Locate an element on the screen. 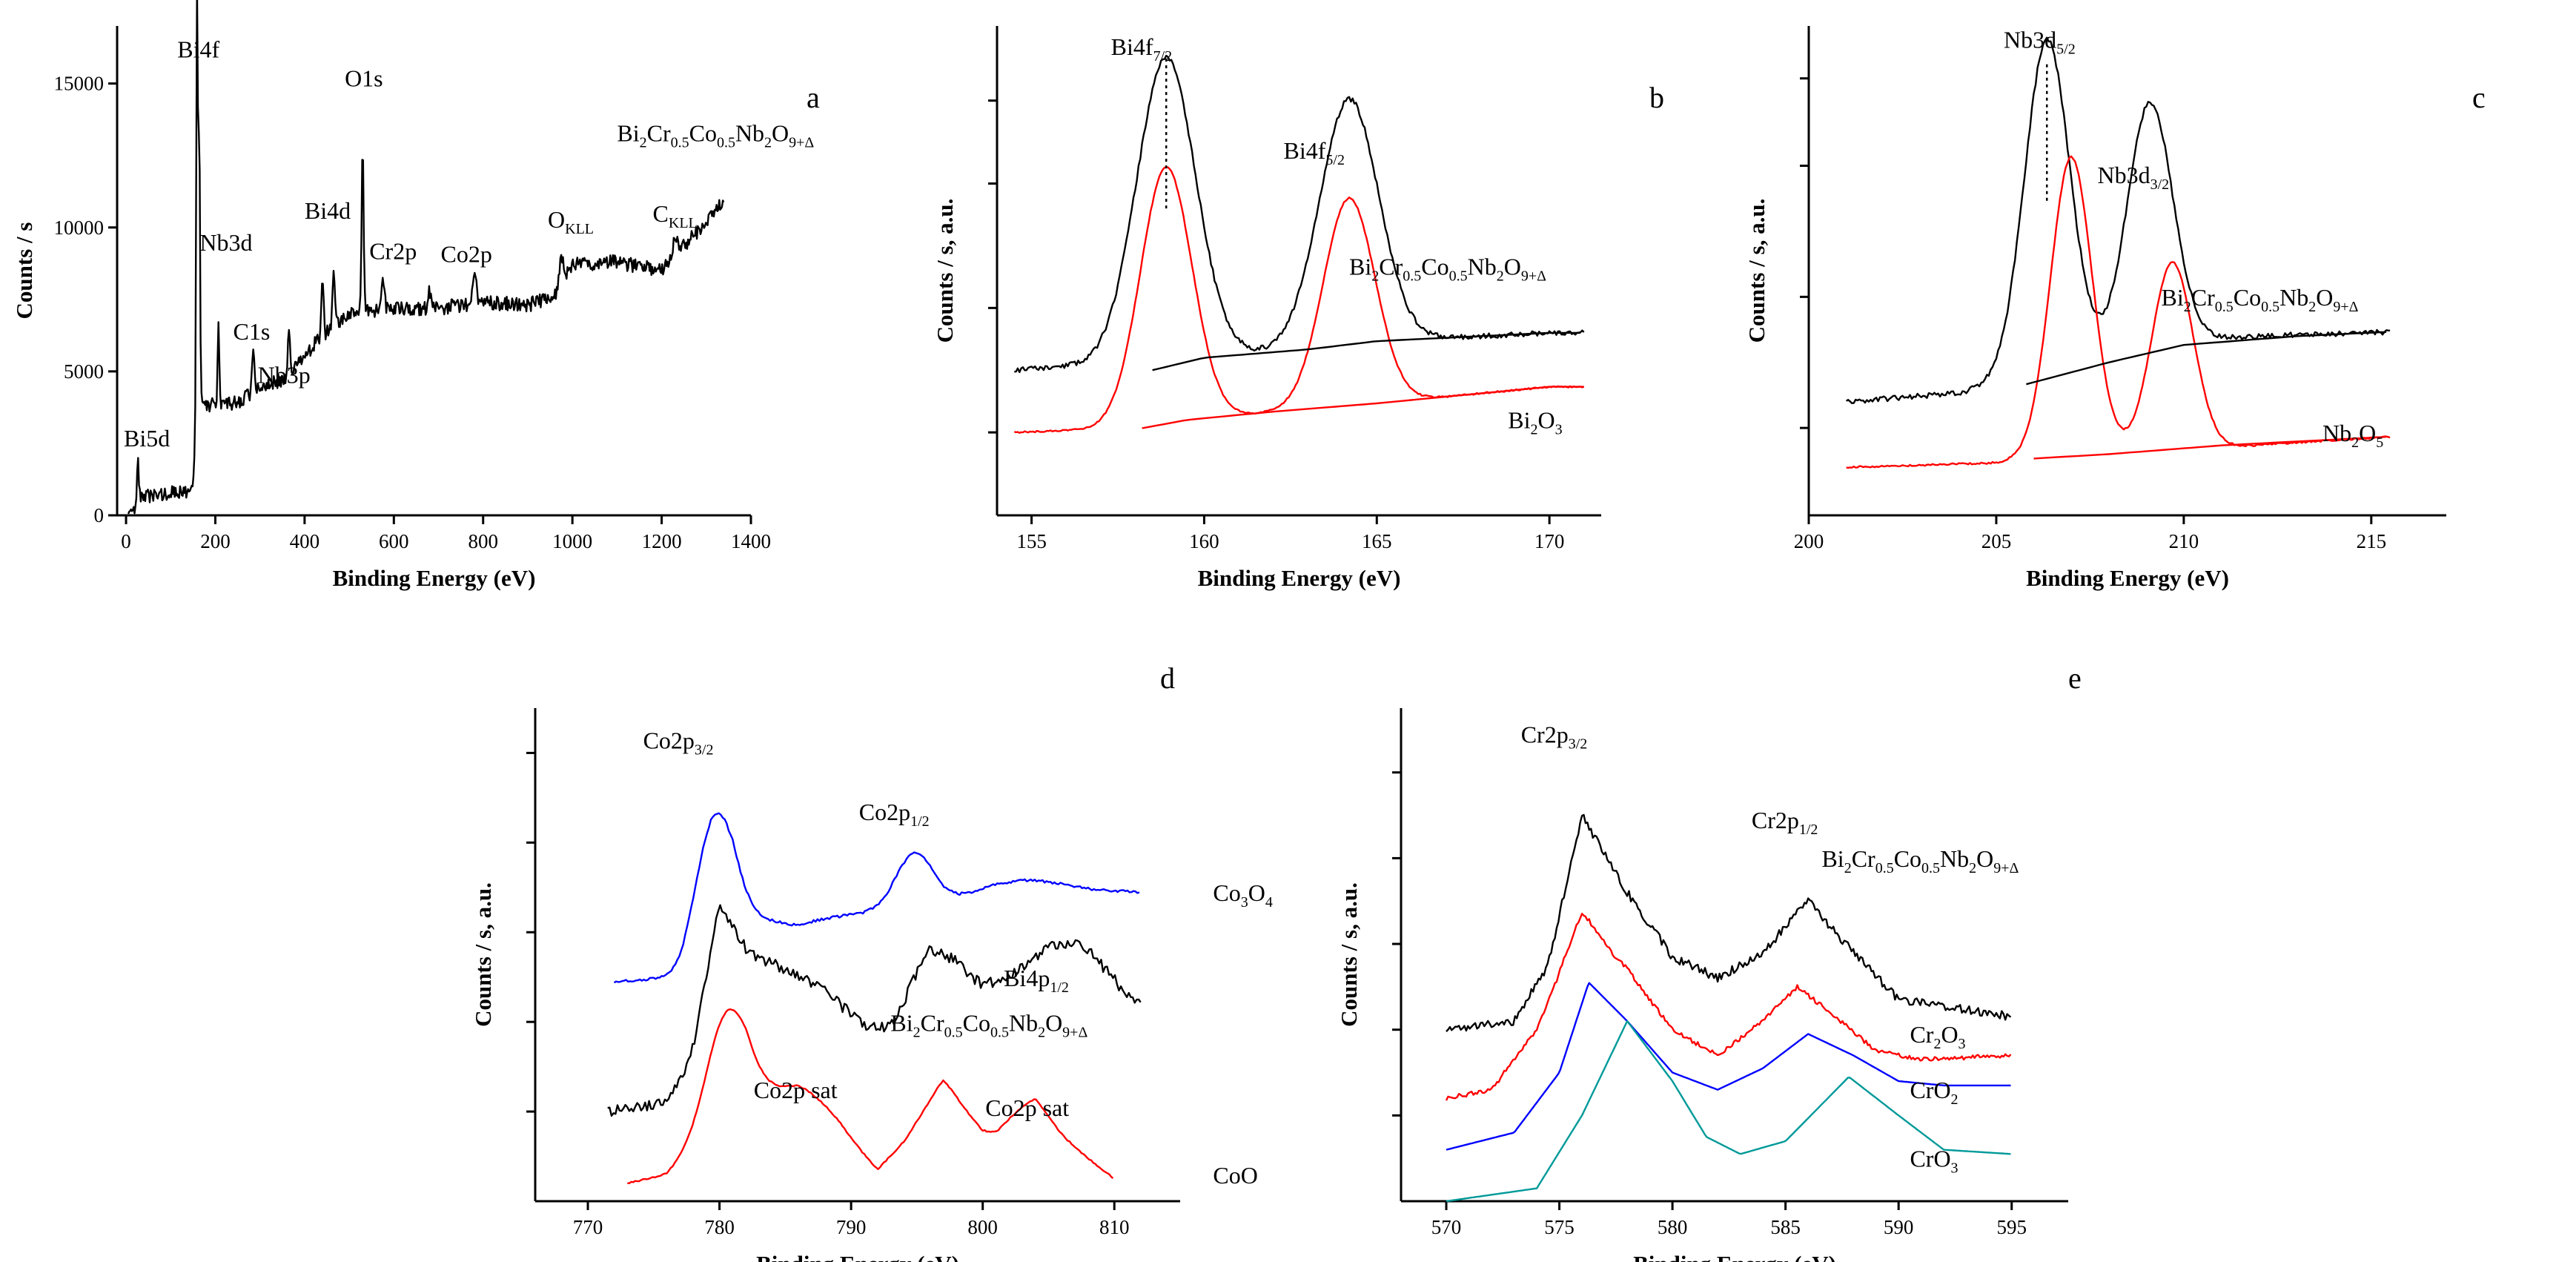 Image resolution: width=2576 pixels, height=1262 pixels. x-tick-label-a: 1200 is located at coordinates (662, 541).